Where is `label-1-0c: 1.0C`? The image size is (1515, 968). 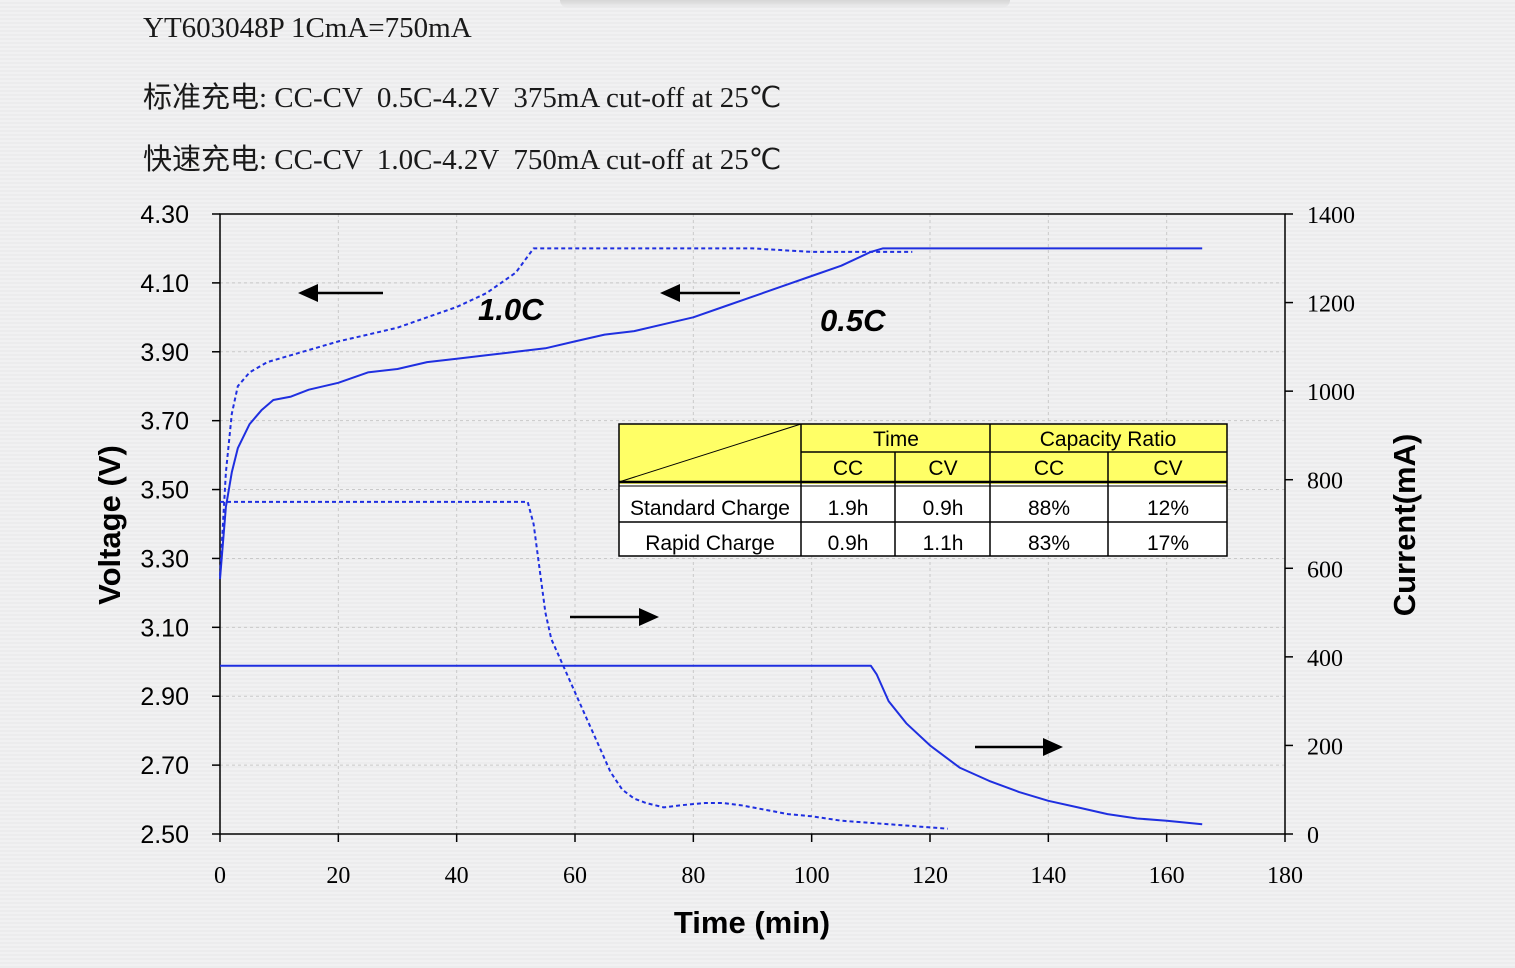
label-1-0c: 1.0C is located at coordinates (511, 309).